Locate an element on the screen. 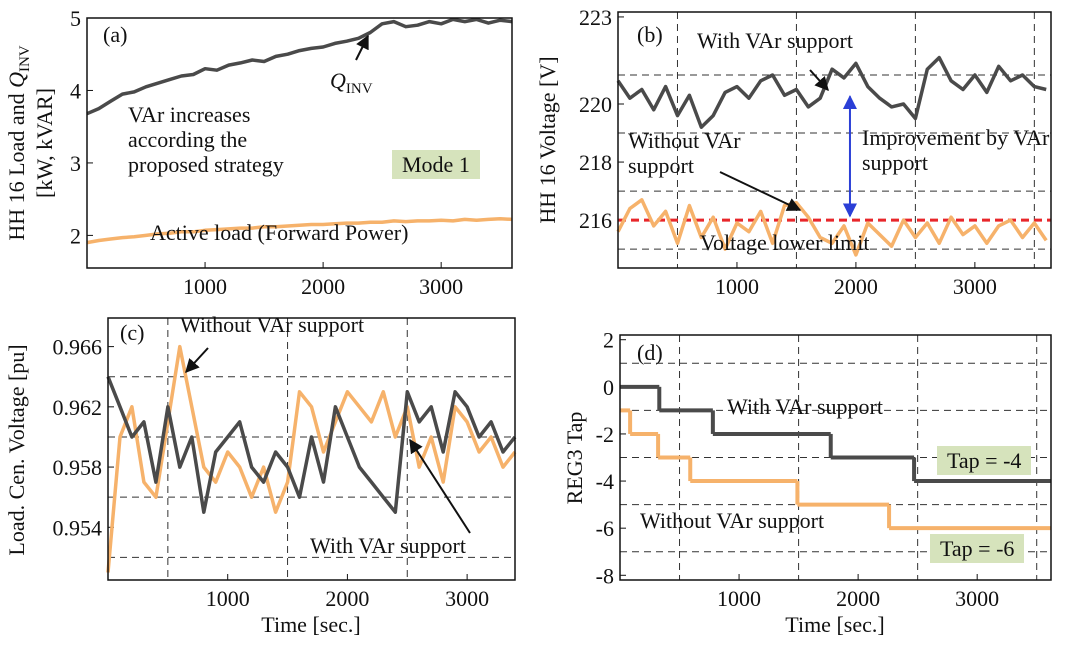 The image size is (1067, 650). y-tick-label: 4 is located at coordinates (75, 90).